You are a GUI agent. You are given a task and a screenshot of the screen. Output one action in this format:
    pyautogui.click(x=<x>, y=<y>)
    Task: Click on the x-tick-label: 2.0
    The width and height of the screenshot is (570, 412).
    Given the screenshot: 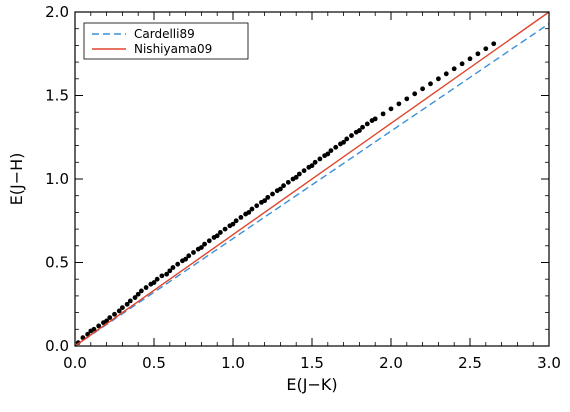 What is the action you would take?
    pyautogui.click(x=391, y=363)
    